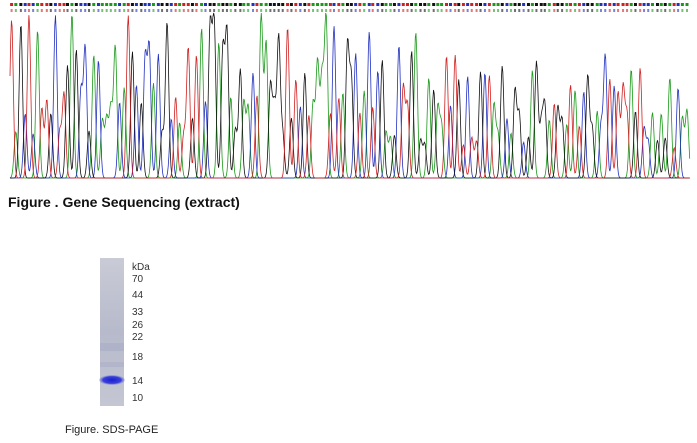  What do you see at coordinates (138, 357) in the screenshot?
I see `marker-label: 18` at bounding box center [138, 357].